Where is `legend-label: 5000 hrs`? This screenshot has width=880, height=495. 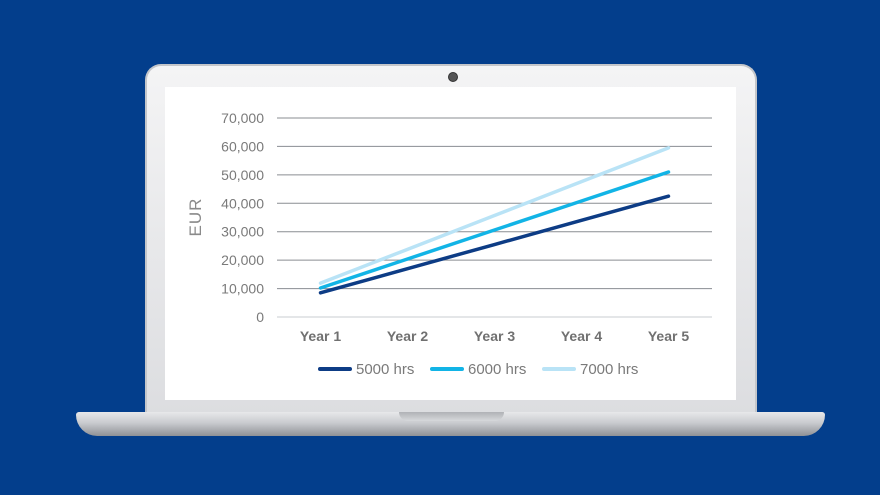
legend-label: 5000 hrs is located at coordinates (385, 369).